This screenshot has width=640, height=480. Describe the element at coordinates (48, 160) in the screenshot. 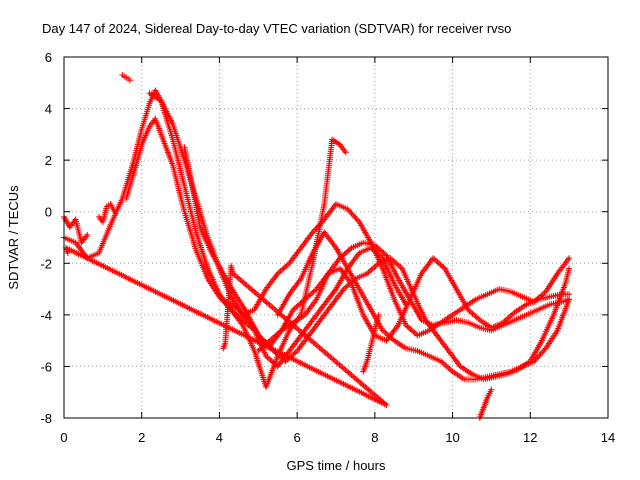

I see `y-tick-label: 2` at that location.